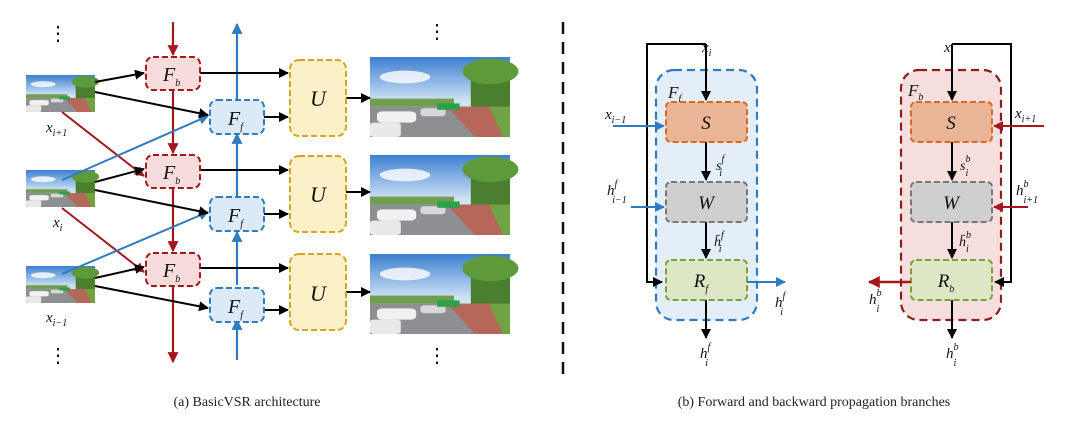  Describe the element at coordinates (444, 195) in the screenshot. I see `output-frame-mid` at that location.